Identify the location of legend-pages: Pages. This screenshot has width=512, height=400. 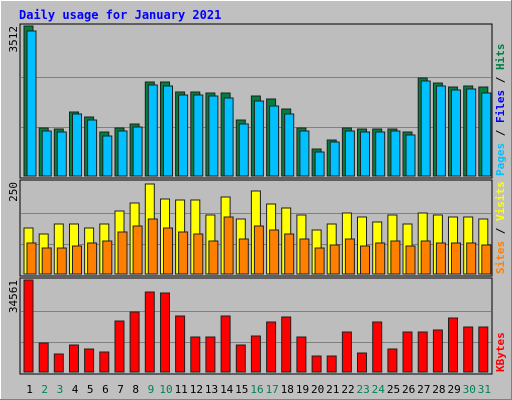
(500, 159).